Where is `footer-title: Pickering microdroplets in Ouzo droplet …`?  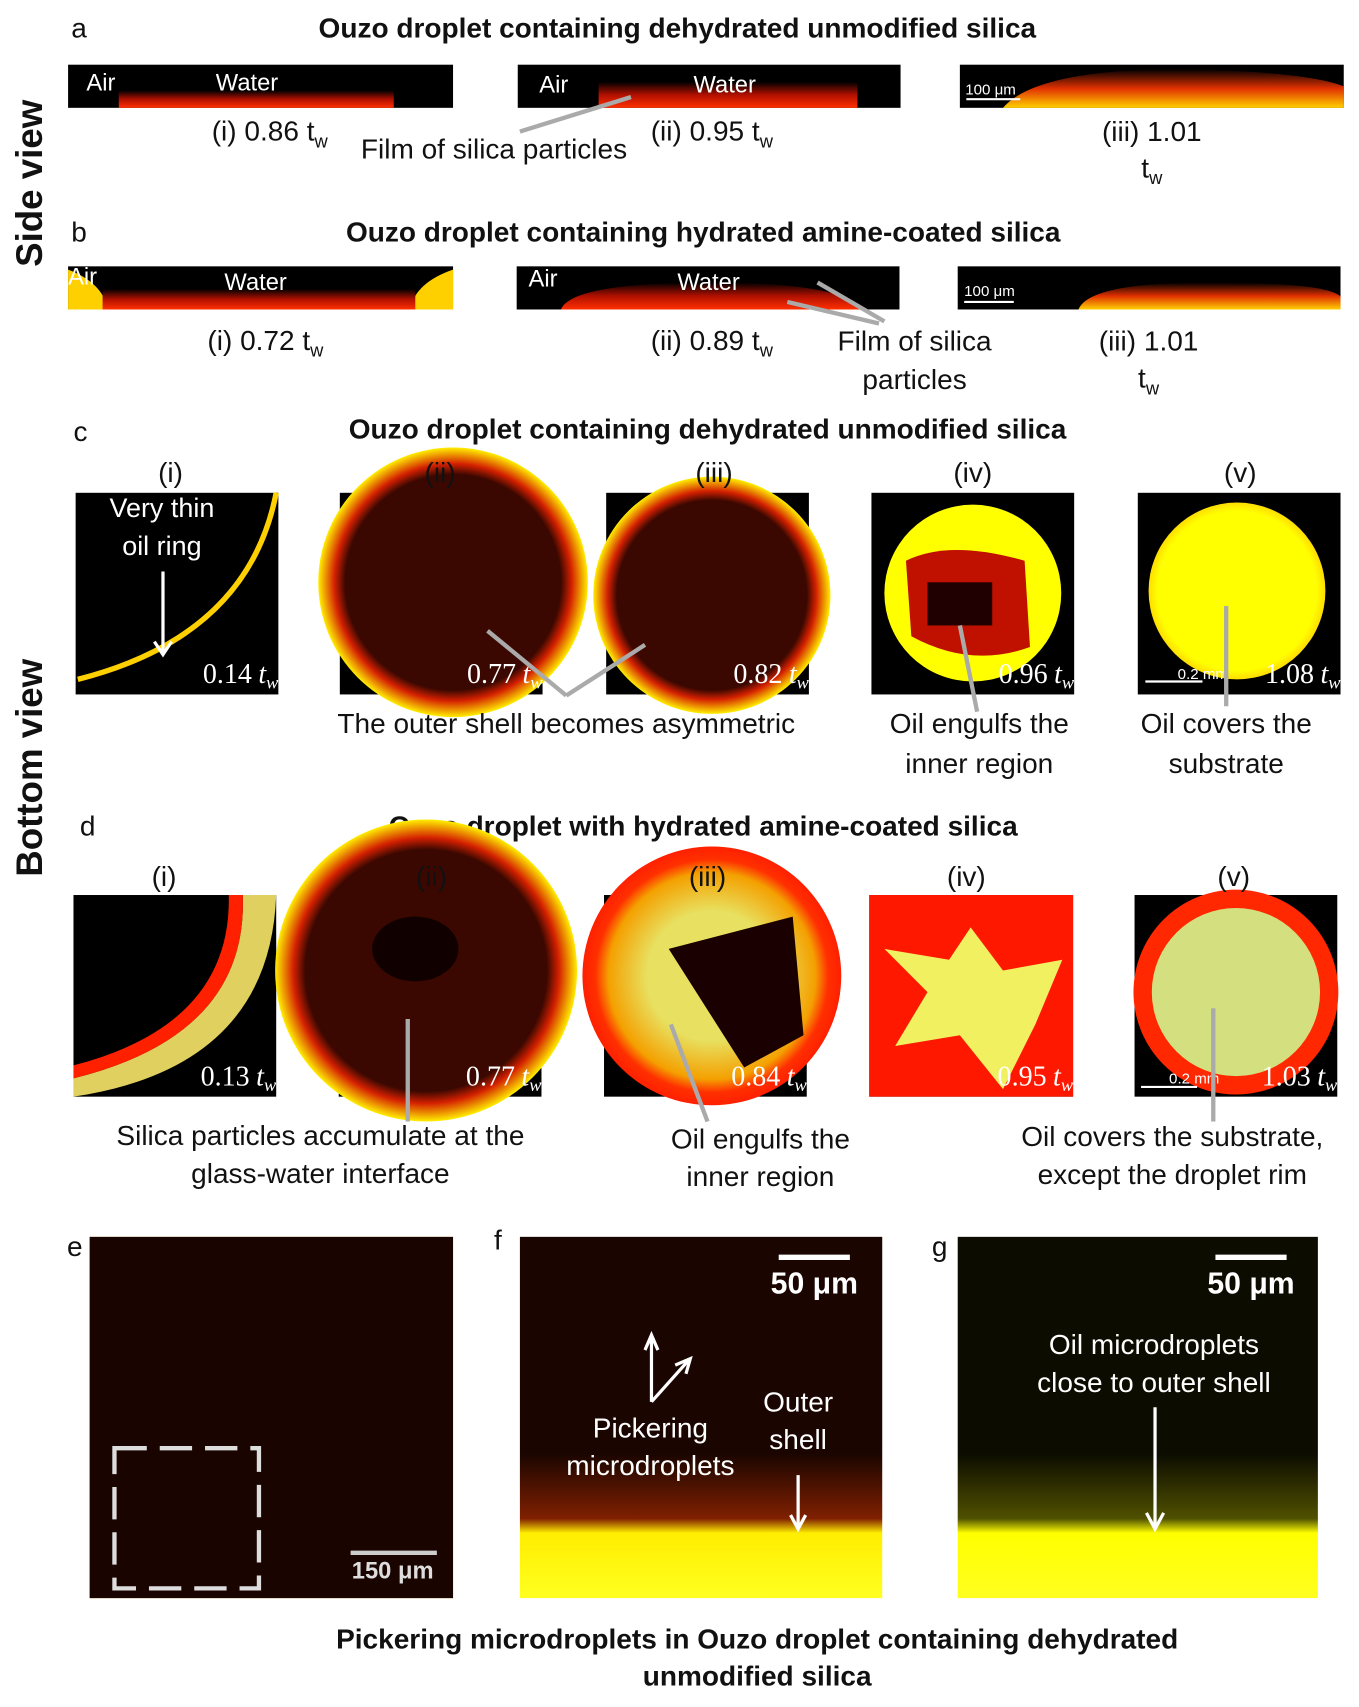 footer-title: Pickering microdroplets in Ouzo droplet … is located at coordinates (757, 1639).